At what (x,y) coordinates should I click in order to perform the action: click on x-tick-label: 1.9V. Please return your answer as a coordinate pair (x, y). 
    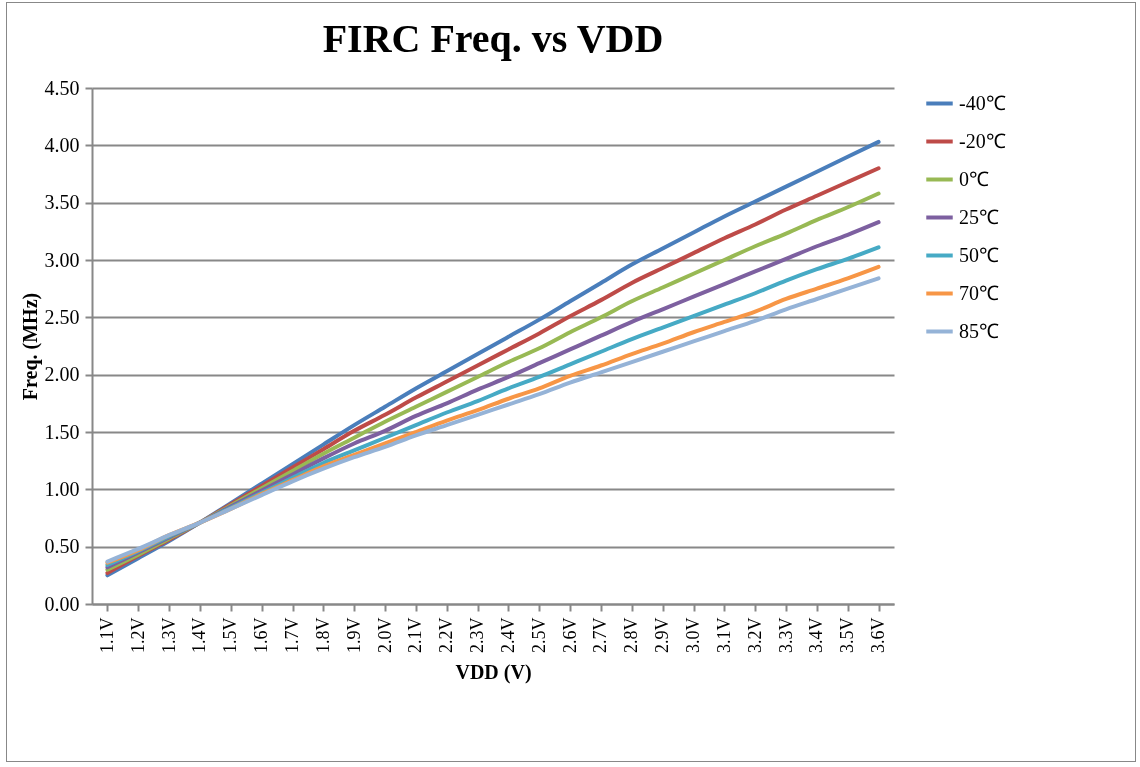
    Looking at the image, I should click on (353, 635).